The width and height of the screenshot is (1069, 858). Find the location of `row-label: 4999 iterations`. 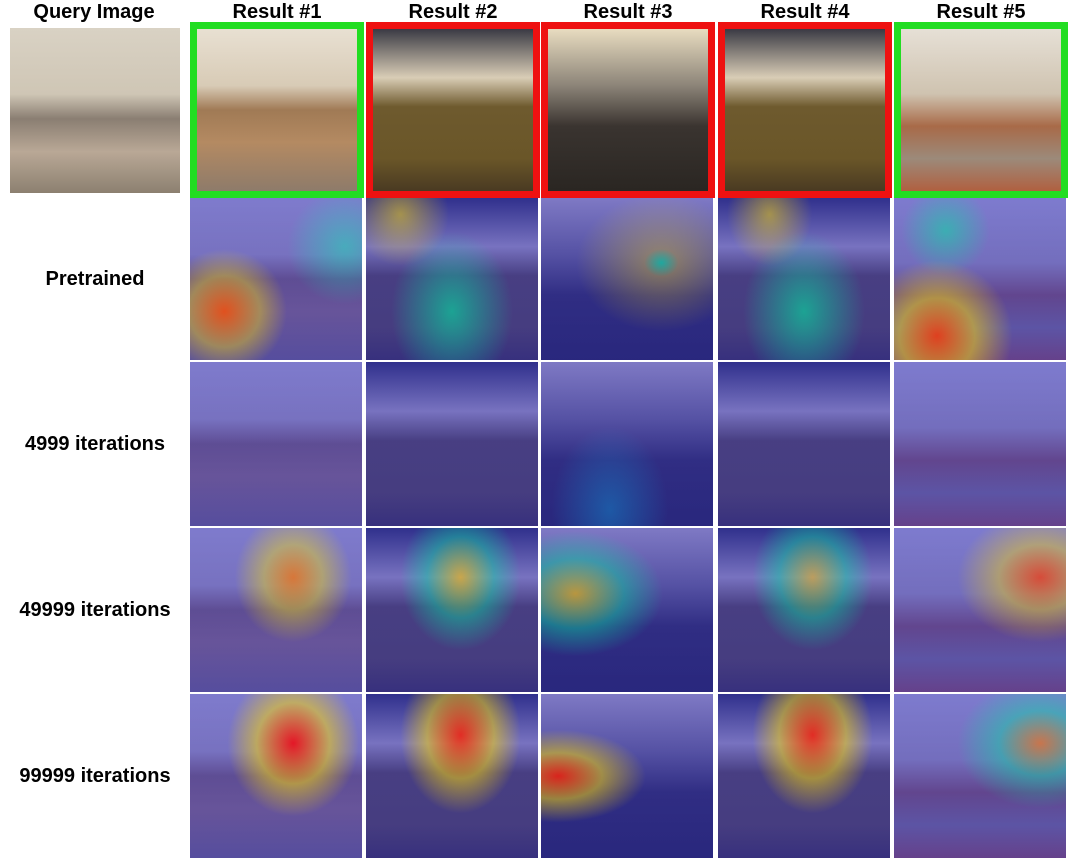

row-label: 4999 iterations is located at coordinates (95, 444).